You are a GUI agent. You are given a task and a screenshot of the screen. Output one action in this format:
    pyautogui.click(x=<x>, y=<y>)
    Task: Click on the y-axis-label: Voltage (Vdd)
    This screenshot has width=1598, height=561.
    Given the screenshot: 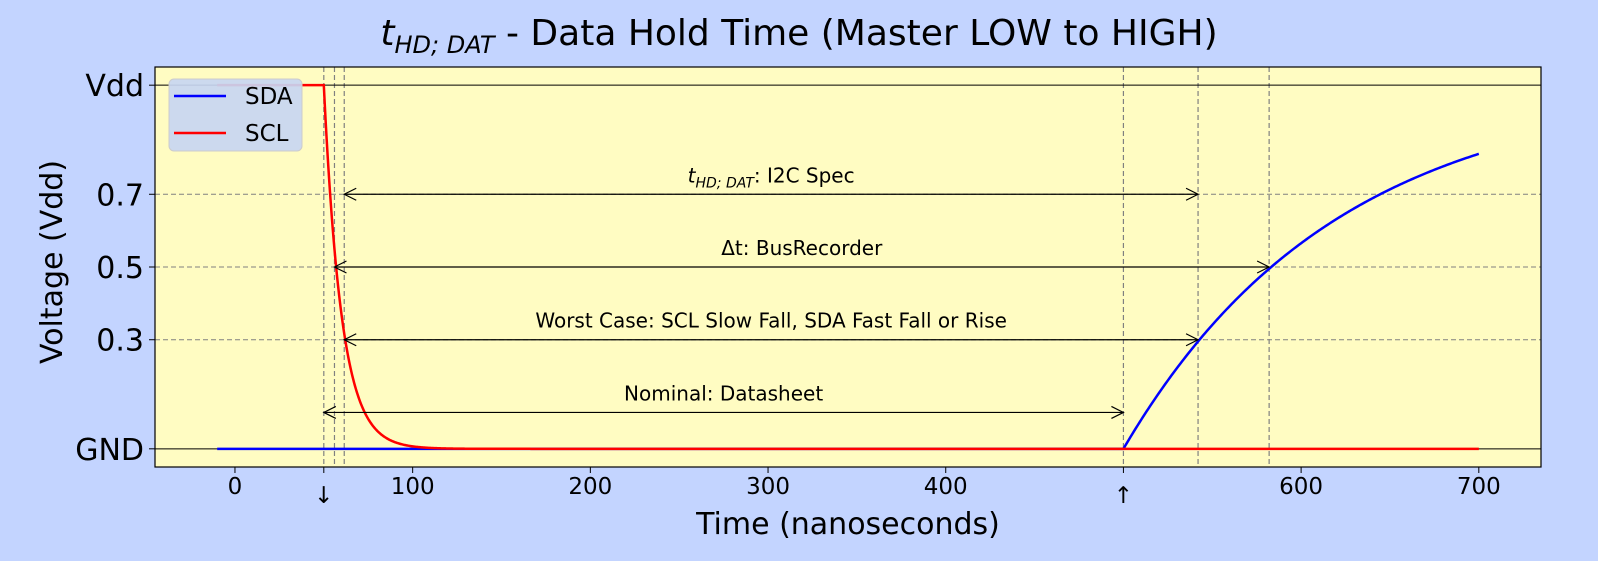 What is the action you would take?
    pyautogui.click(x=52, y=262)
    